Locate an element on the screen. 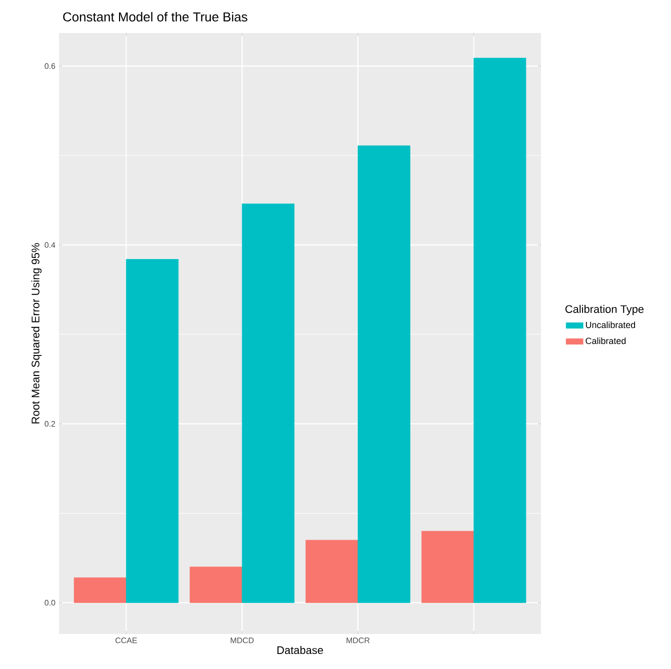  legend-title: Calibration Type is located at coordinates (604, 310).